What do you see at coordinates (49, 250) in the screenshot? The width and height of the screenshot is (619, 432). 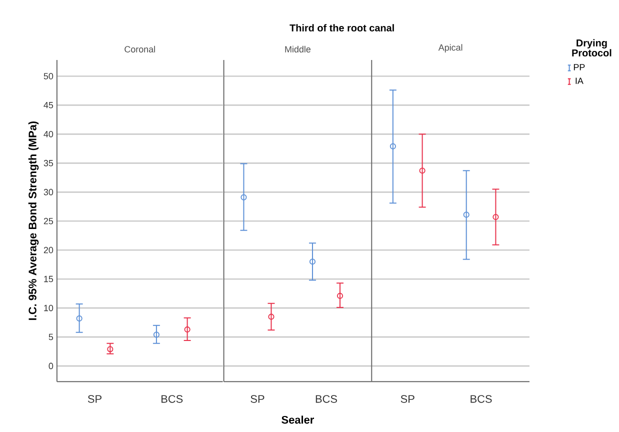 I see `y-tick-label: 20` at bounding box center [49, 250].